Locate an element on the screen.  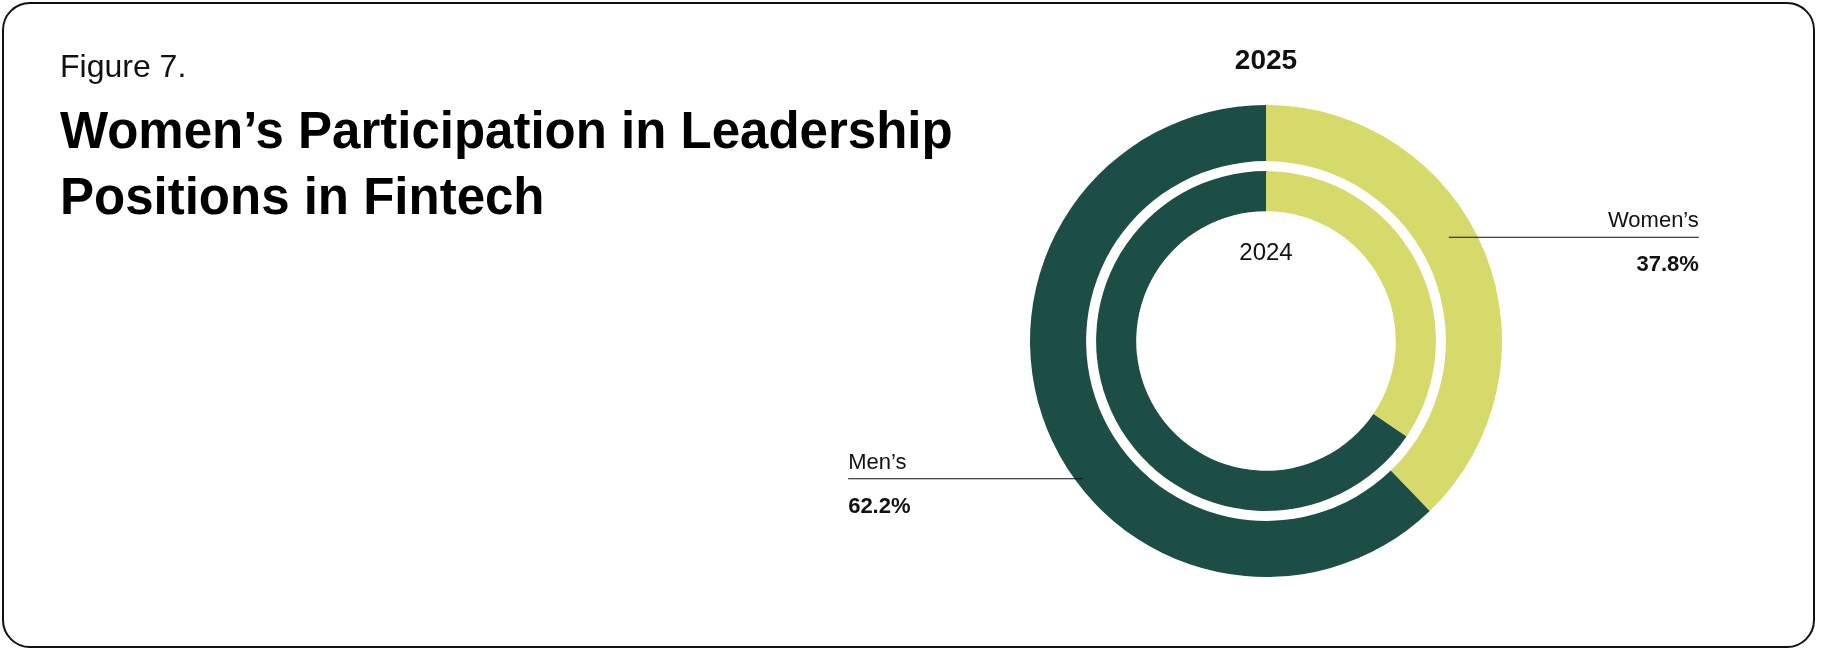
slice-label: 2025 is located at coordinates (1266, 59).